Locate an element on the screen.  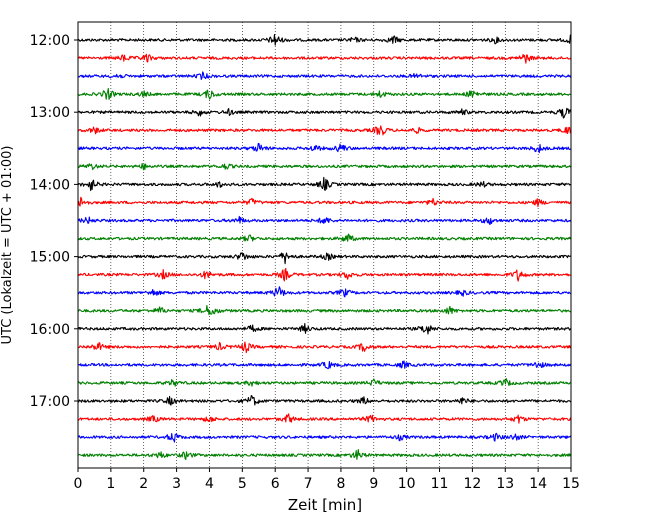
x-tick-label: 2 is located at coordinates (143, 484).